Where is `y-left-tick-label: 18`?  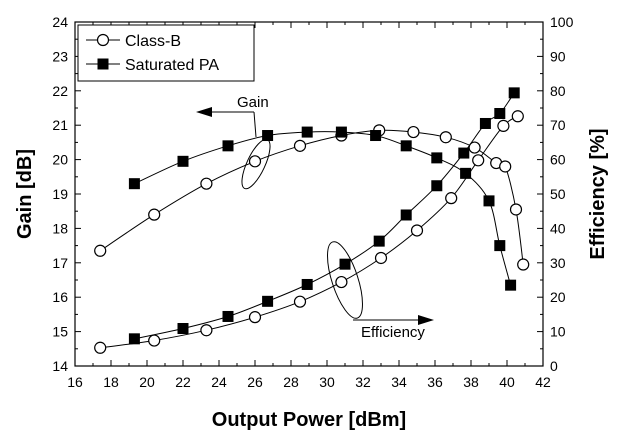
y-left-tick-label: 18 is located at coordinates (60, 228).